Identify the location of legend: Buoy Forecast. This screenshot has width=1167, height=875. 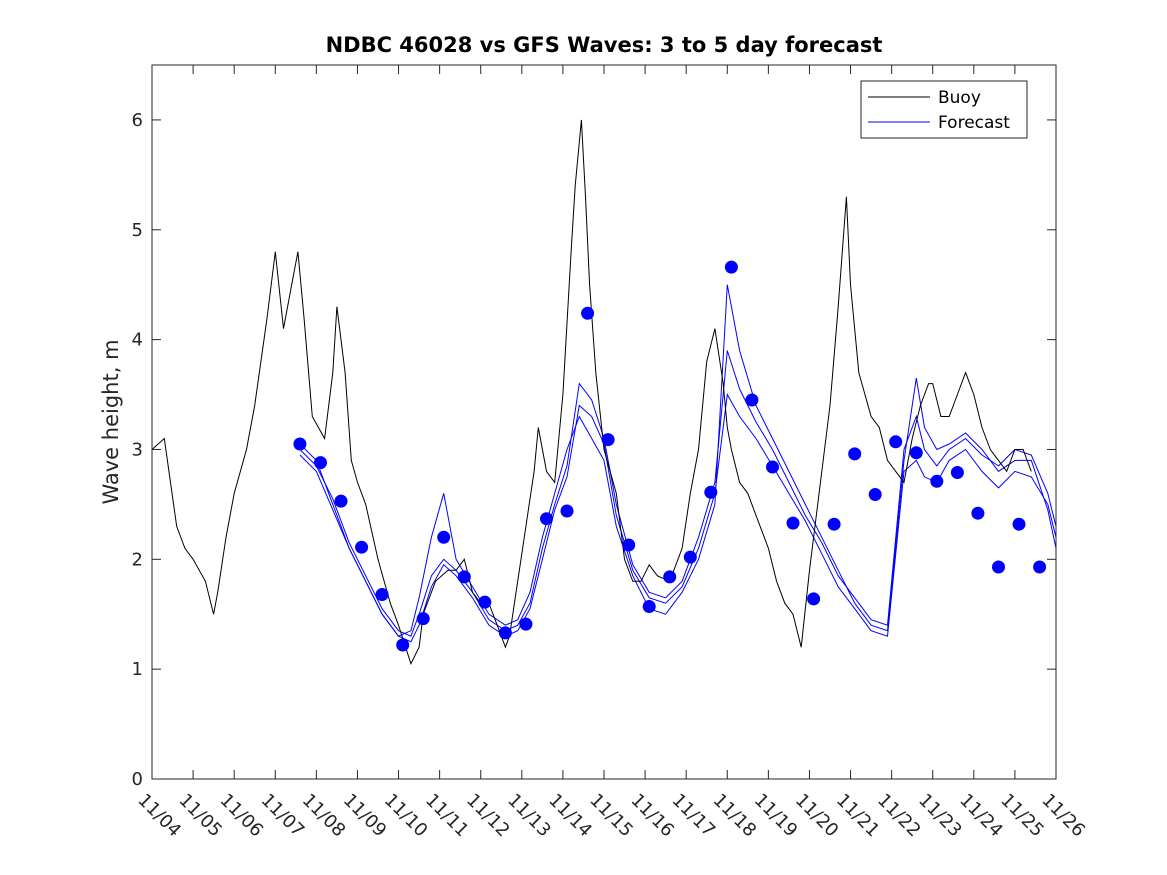
(944, 109).